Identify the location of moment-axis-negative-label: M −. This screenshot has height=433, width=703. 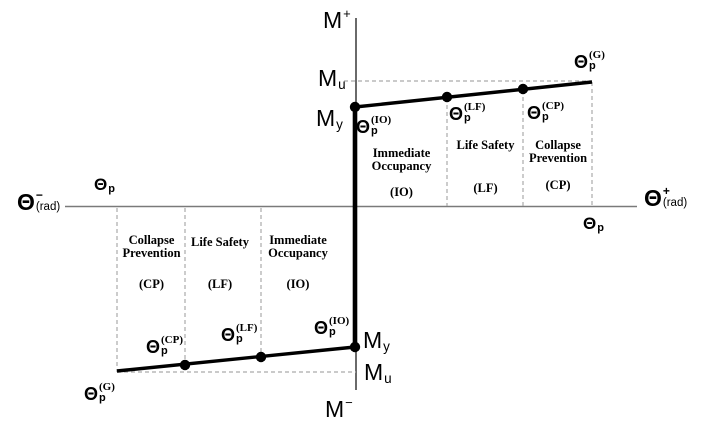
(339, 409).